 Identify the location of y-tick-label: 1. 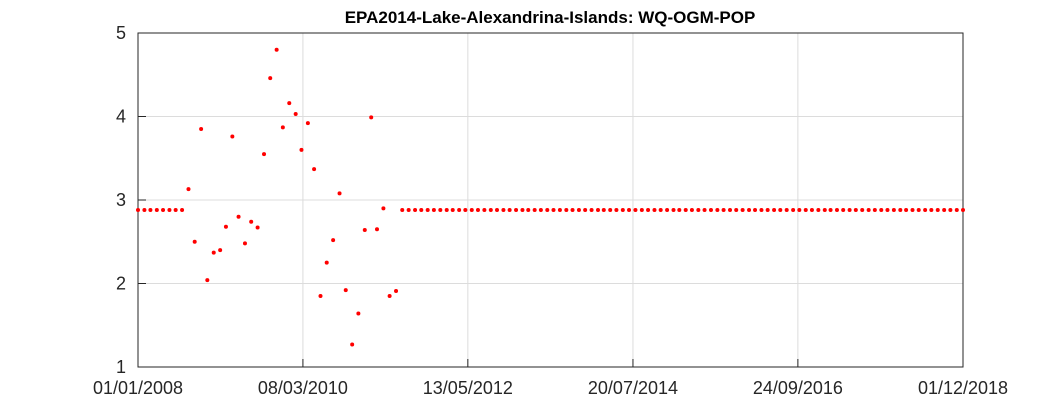
(121, 367).